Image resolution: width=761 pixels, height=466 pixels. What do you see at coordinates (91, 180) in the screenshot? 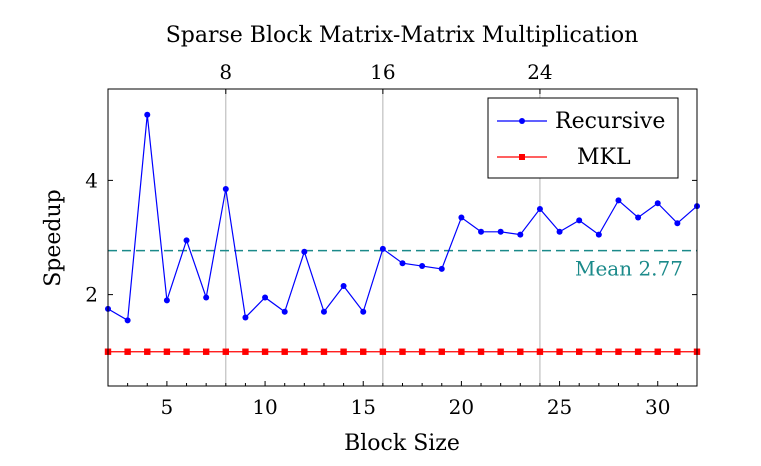
I see `y-tick-label-4: 4` at bounding box center [91, 180].